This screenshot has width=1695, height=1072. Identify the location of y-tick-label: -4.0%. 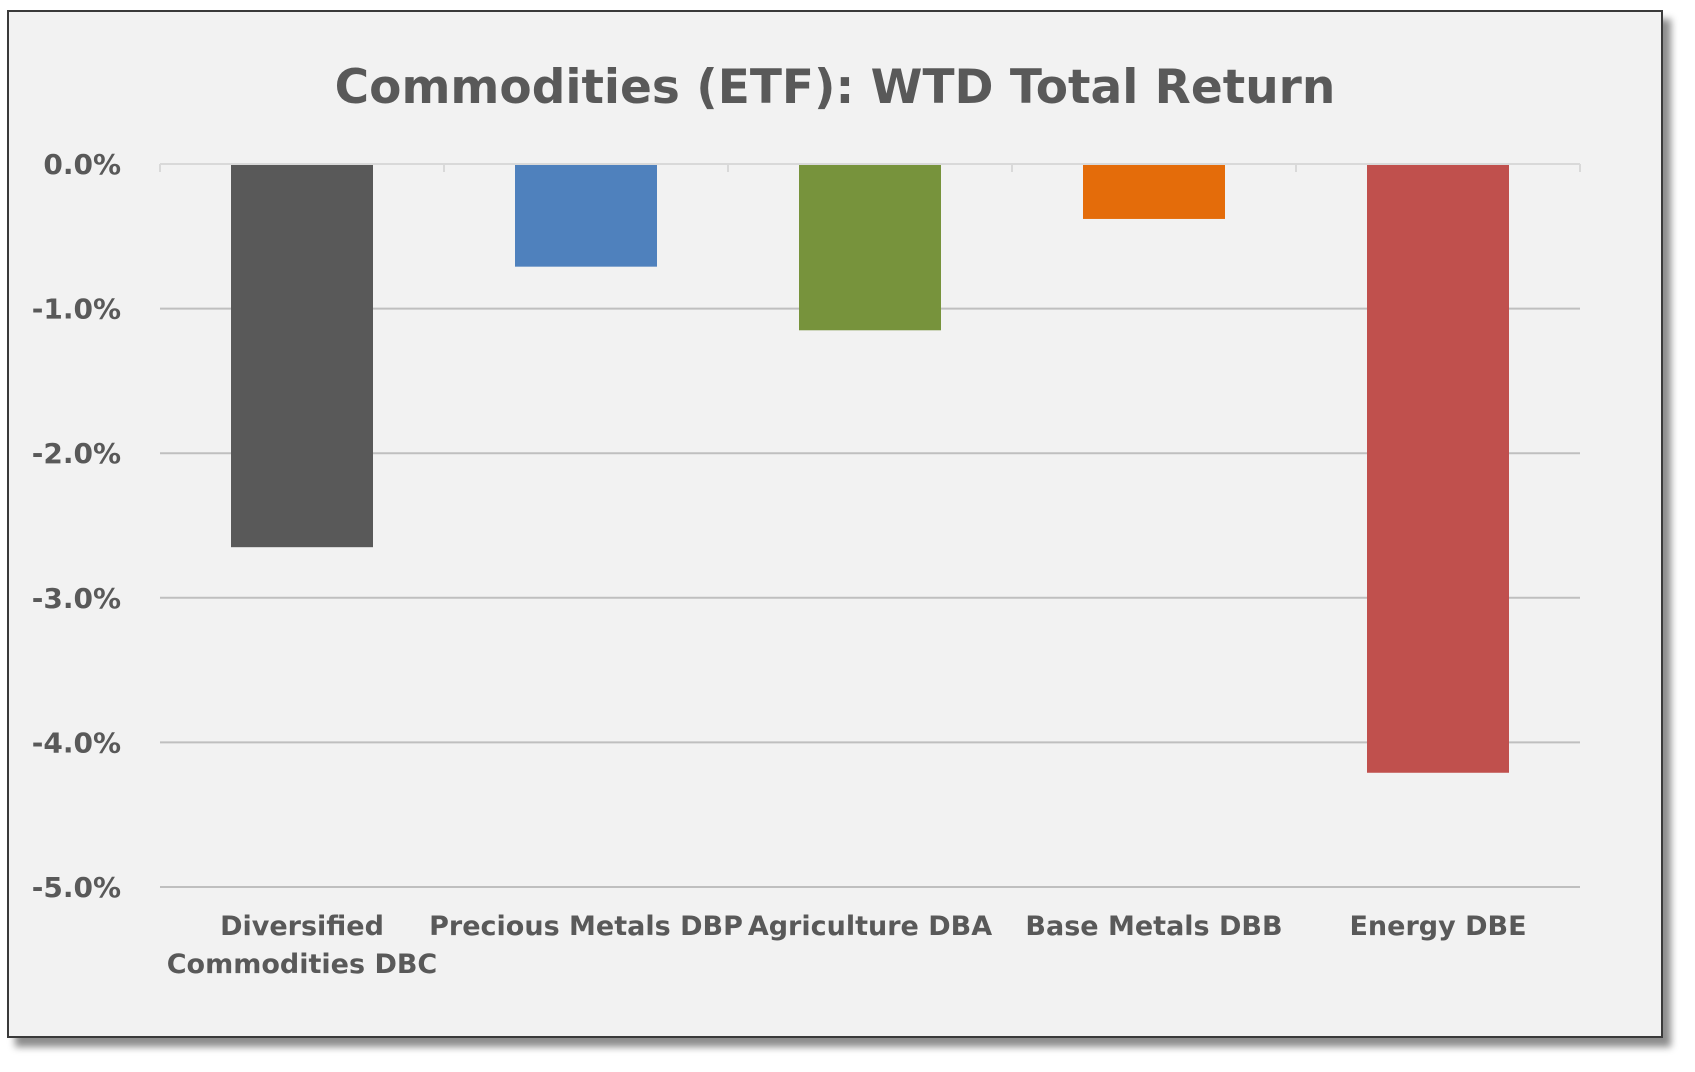
(76, 742).